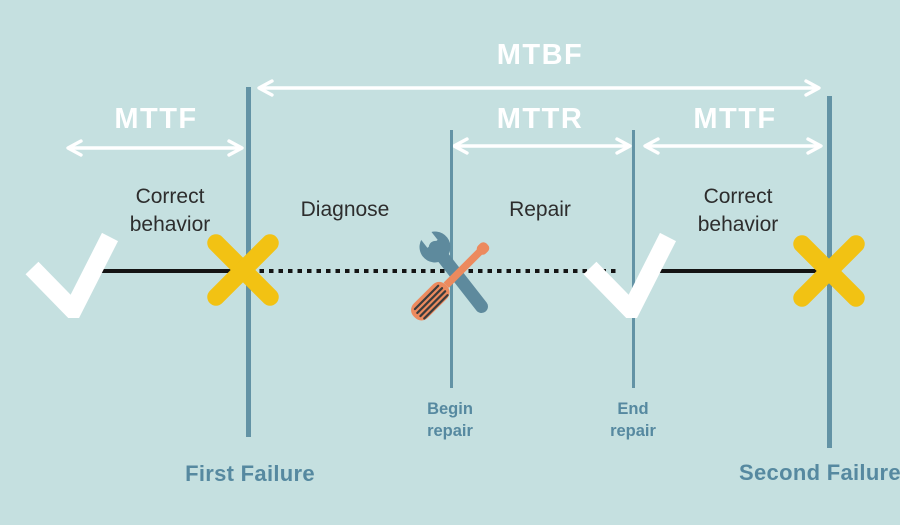 The height and width of the screenshot is (525, 900). Describe the element at coordinates (155, 148) in the screenshot. I see `mttf-left-arrow` at that location.